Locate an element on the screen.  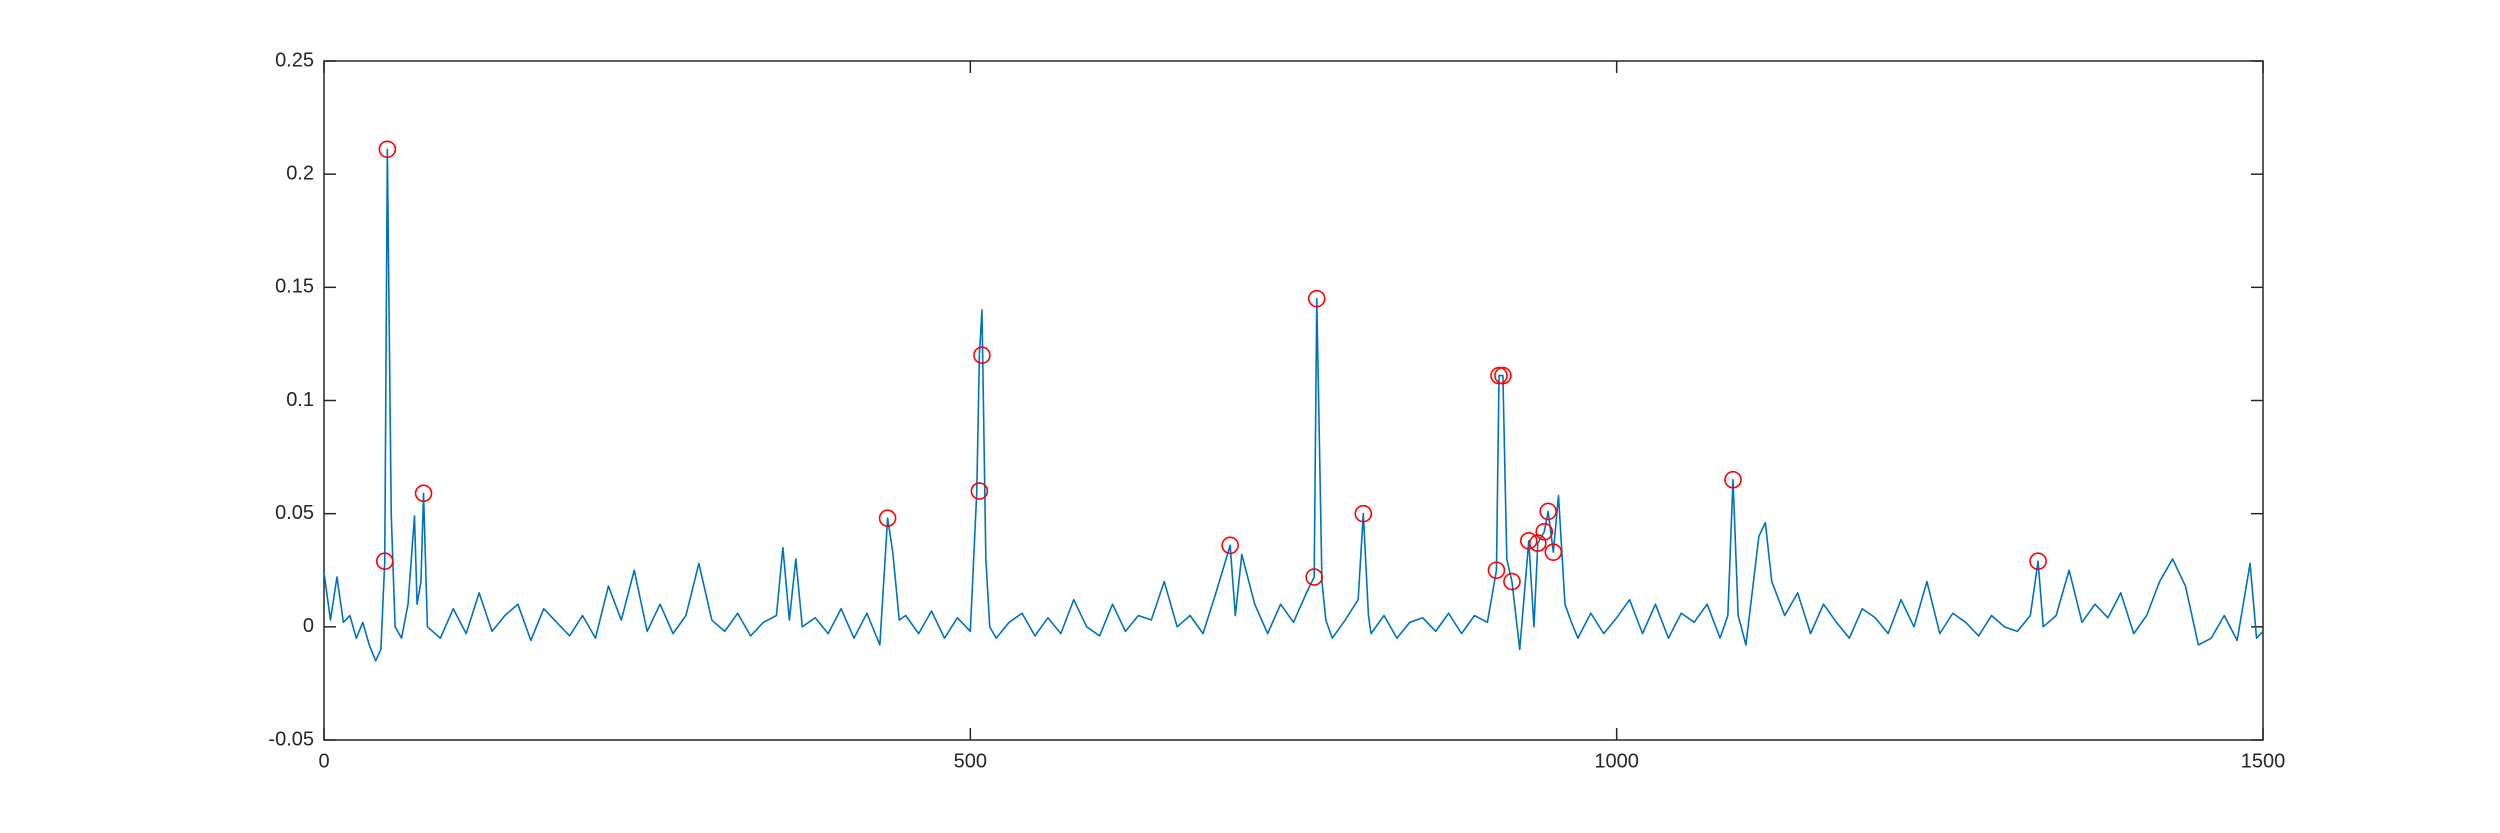
x-tick-label: 0 is located at coordinates (323, 761).